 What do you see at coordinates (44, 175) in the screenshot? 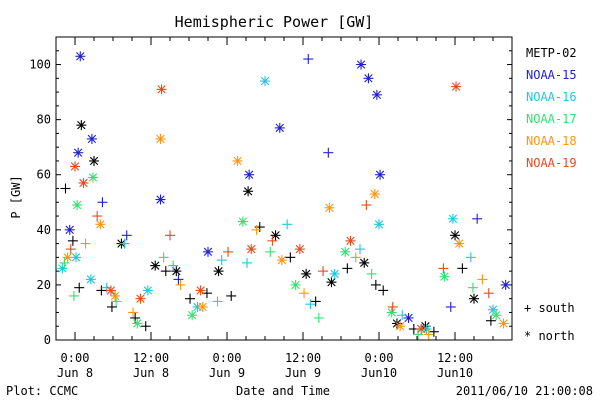
I see `y-tick-label: 60` at bounding box center [44, 175].